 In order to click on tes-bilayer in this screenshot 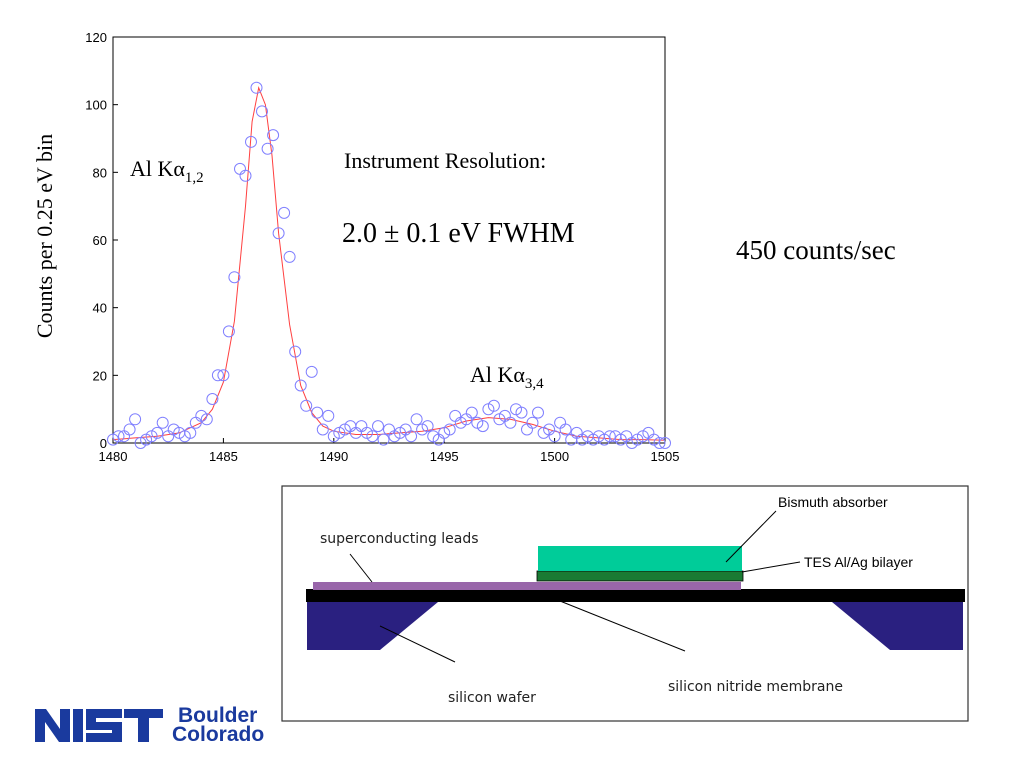, I will do `click(640, 576)`.